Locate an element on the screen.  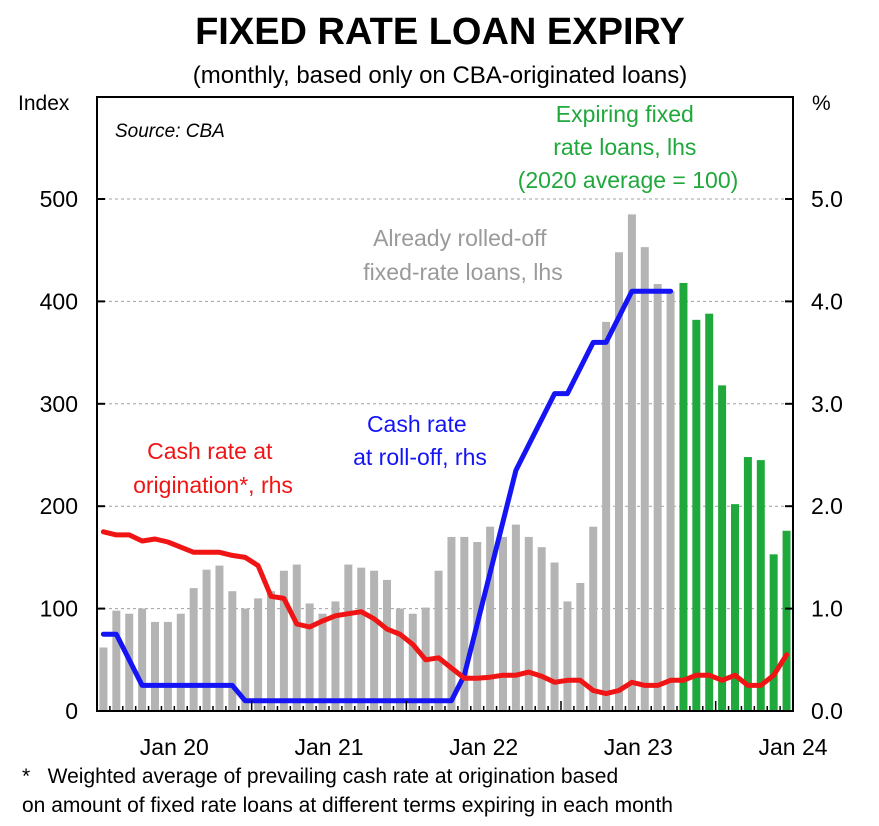
source-note: Source: CBA is located at coordinates (170, 131).